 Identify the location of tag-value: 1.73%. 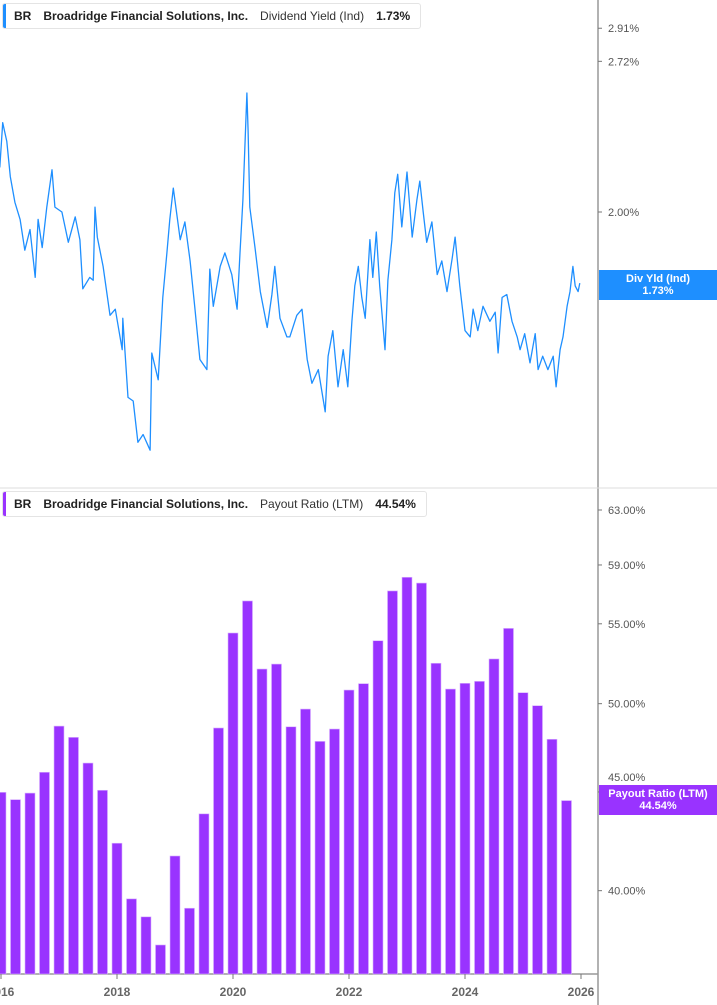
(658, 291).